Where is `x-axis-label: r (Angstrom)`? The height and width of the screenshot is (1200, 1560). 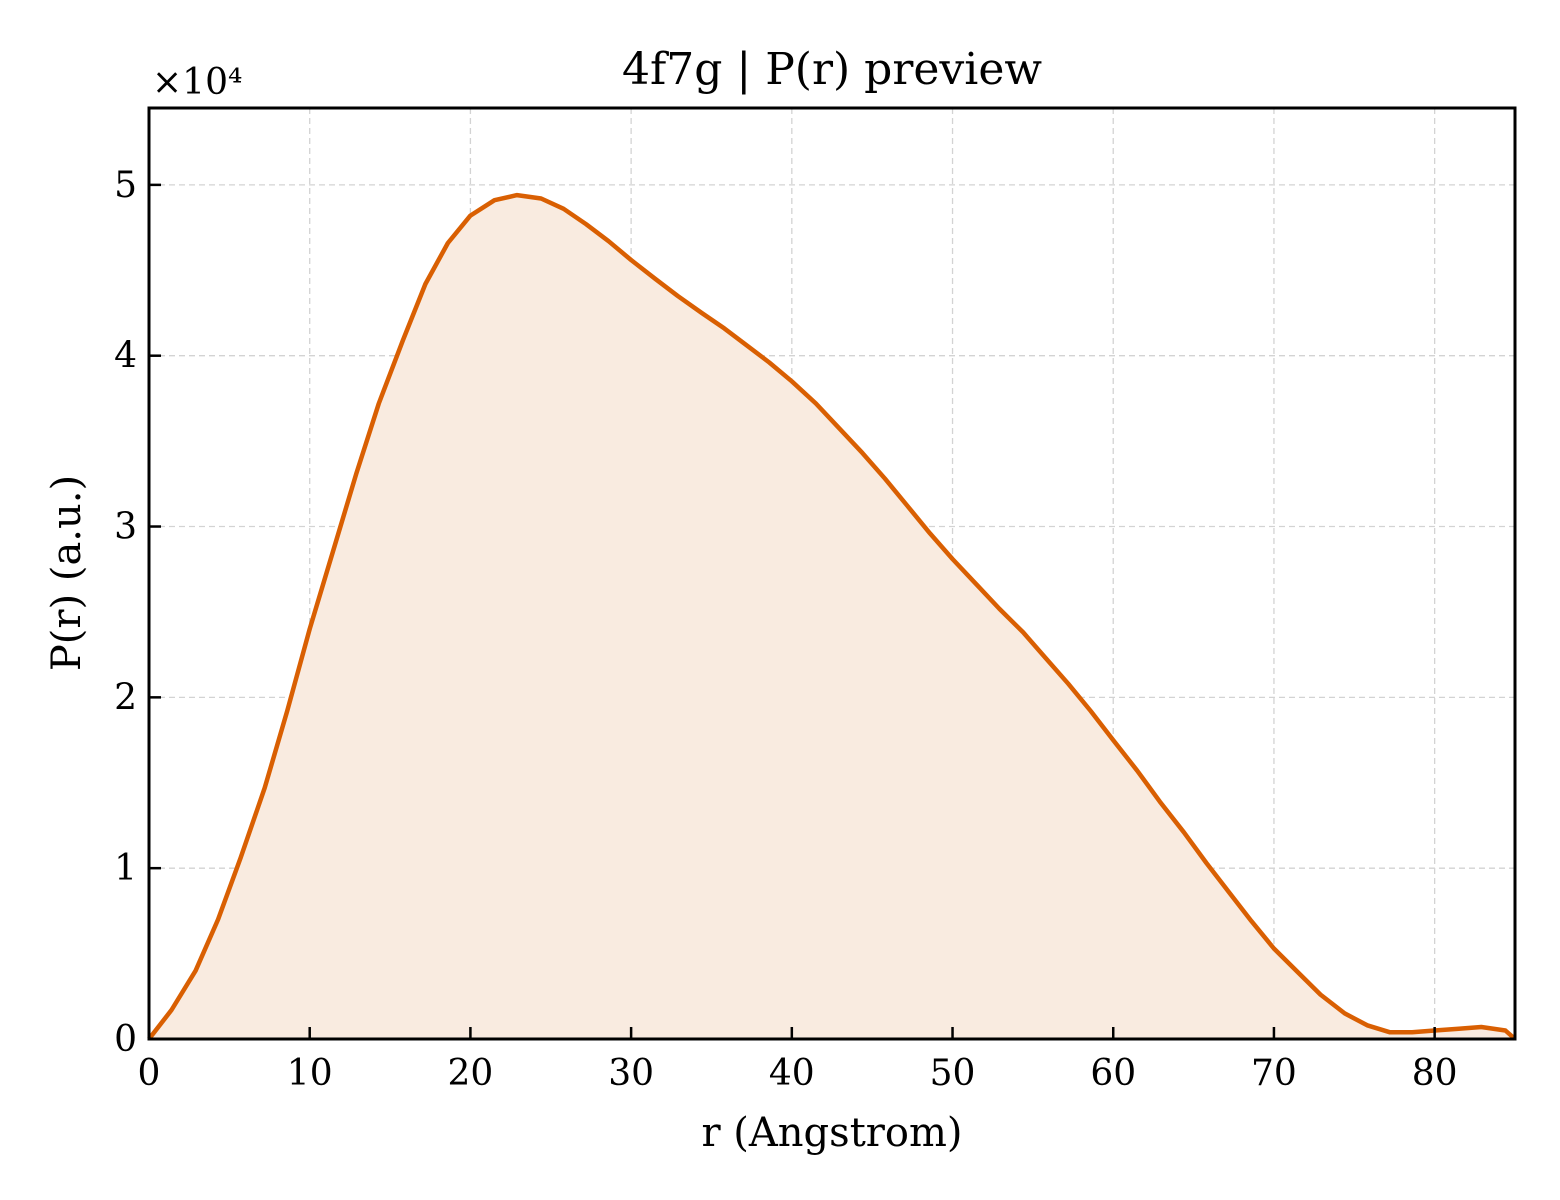
x-axis-label: r (Angstrom) is located at coordinates (831, 1133).